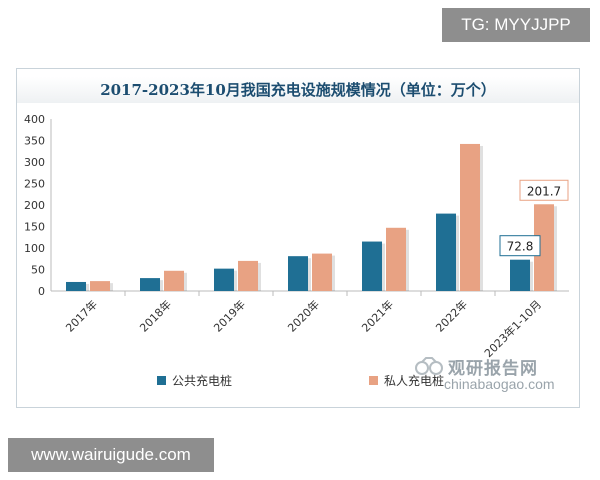 The image size is (600, 480). Describe the element at coordinates (38, 270) in the screenshot. I see `y-tick-label: 50` at that location.